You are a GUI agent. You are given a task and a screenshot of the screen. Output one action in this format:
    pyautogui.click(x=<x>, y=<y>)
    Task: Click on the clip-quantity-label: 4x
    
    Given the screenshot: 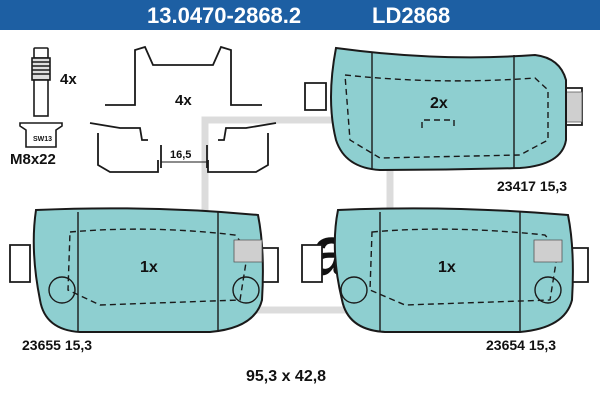 What is the action you would take?
    pyautogui.click(x=183, y=100)
    